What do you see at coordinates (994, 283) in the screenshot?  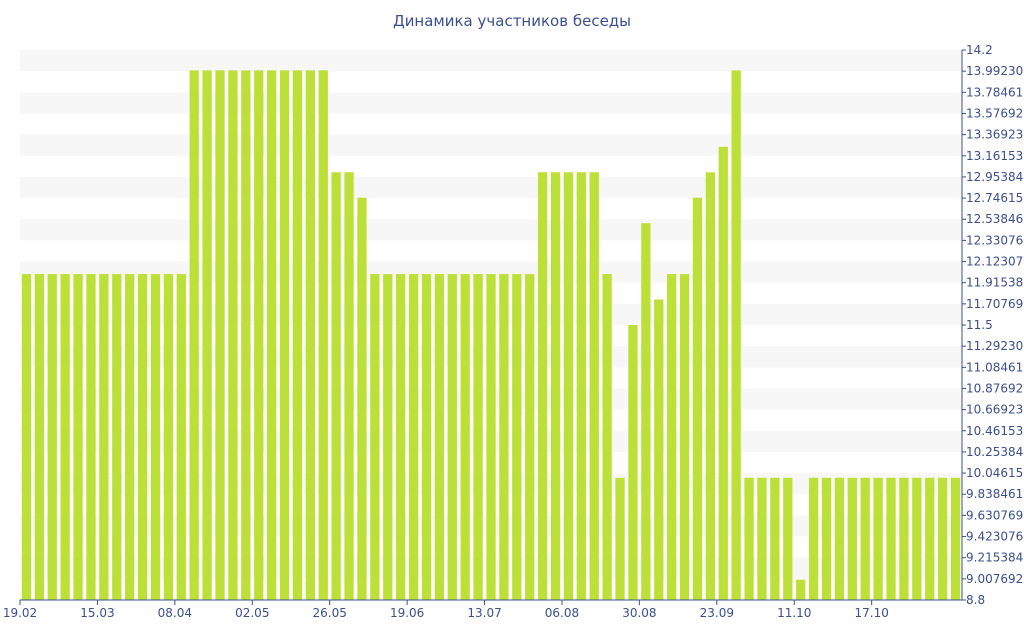 I see `y-tick-label: 11.91538` at bounding box center [994, 283].